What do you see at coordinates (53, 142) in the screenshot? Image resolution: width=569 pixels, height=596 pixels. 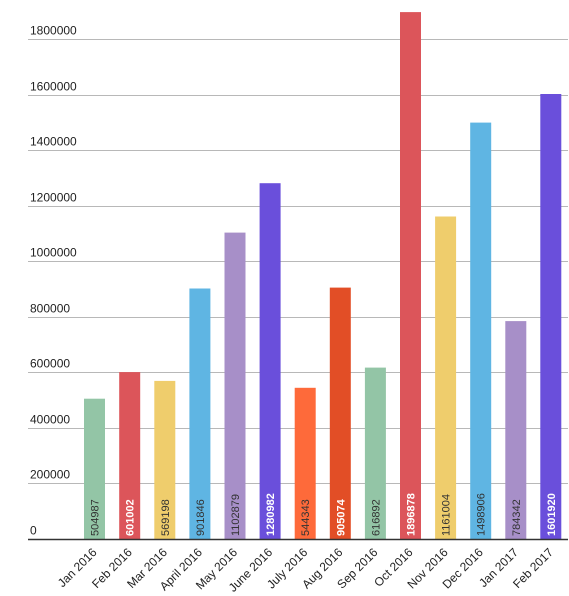 I see `y-tick-label: 1400000` at bounding box center [53, 142].